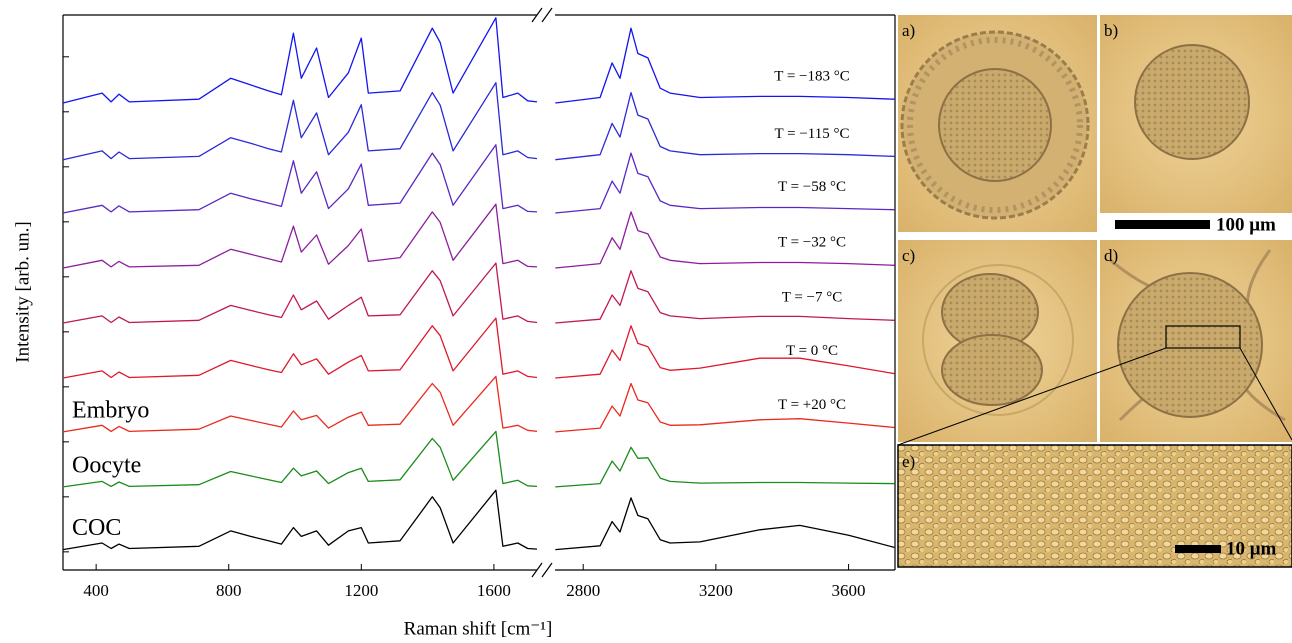 The width and height of the screenshot is (1292, 643). What do you see at coordinates (1094, 506) in the screenshot?
I see `micrograph-e: e) 10 μm` at bounding box center [1094, 506].